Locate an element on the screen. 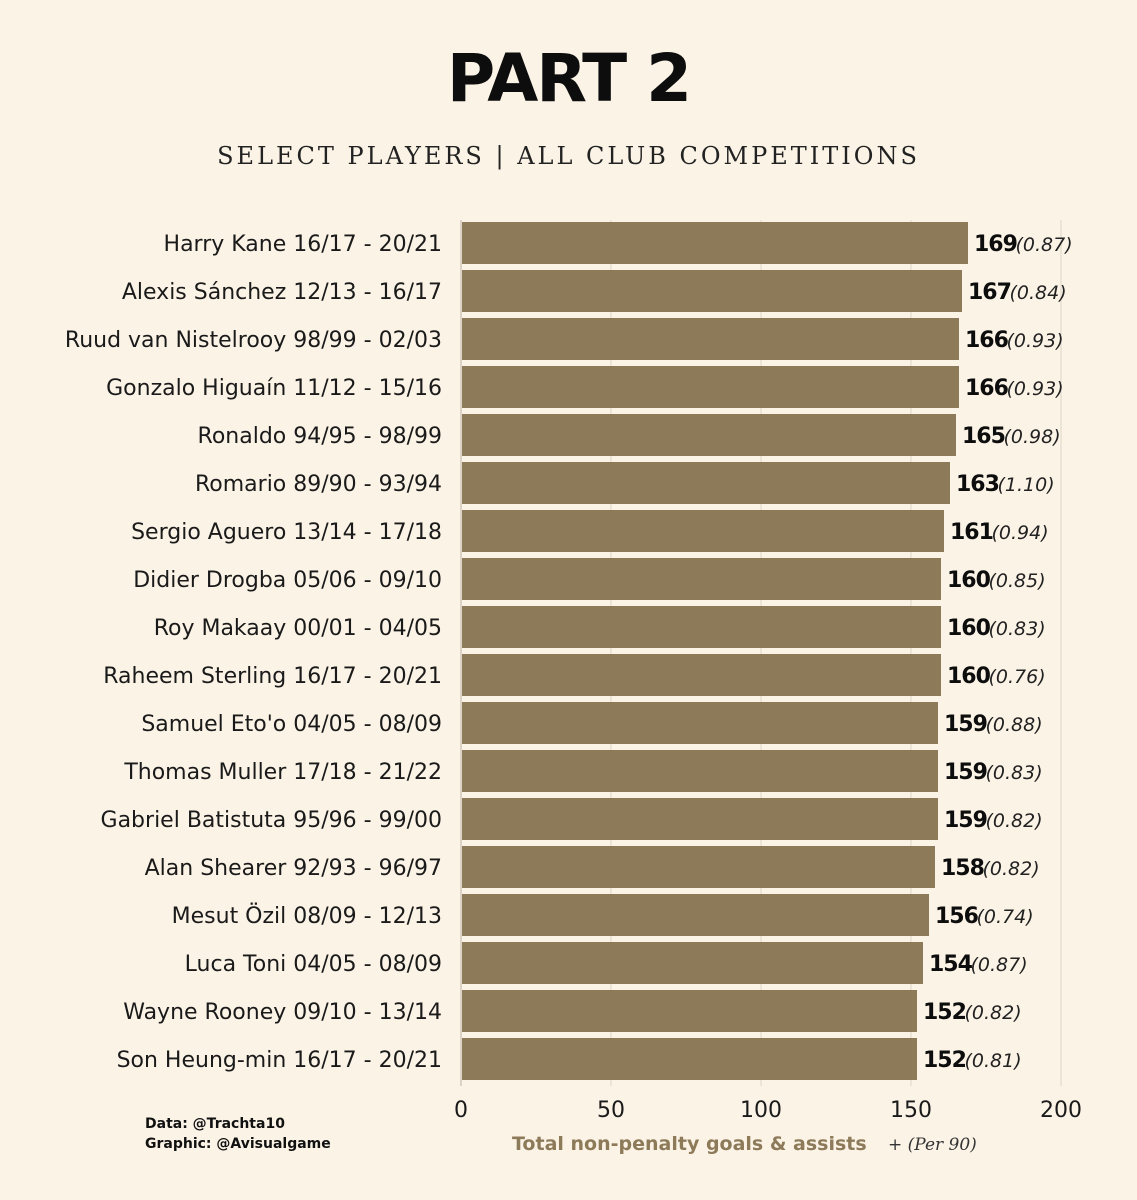 The width and height of the screenshot is (1137, 1200). category-label-11: Thomas Muller 17/18 - 21/22 is located at coordinates (282, 772).